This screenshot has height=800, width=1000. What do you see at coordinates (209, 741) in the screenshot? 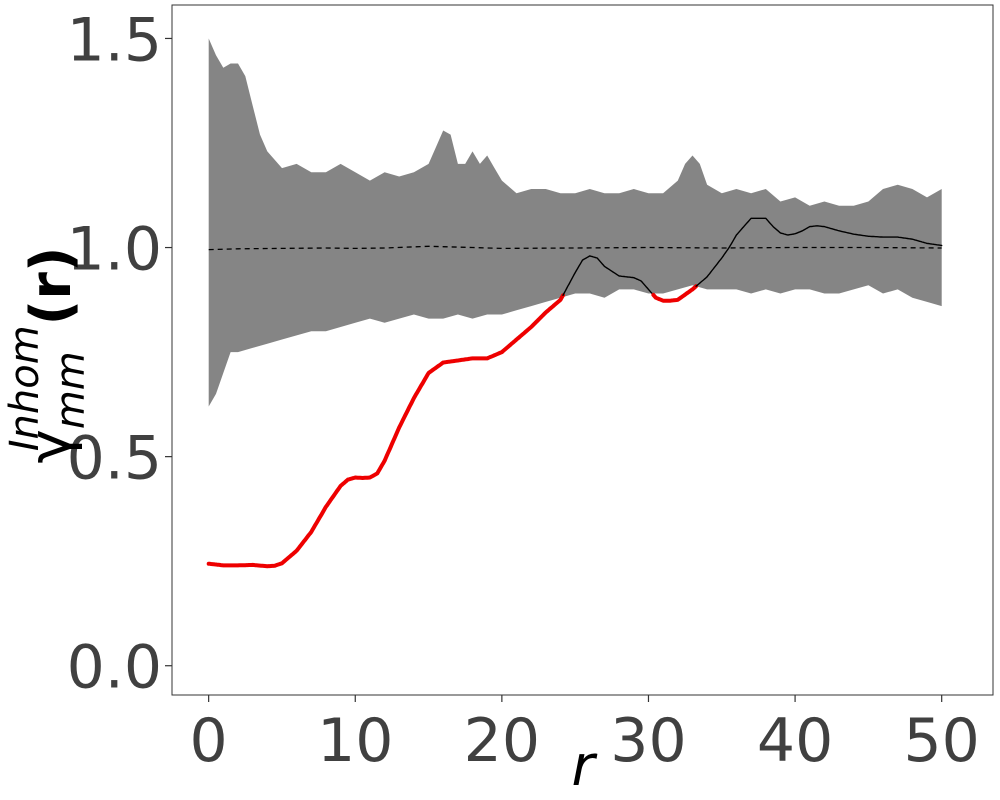
I see `x-tick-label: 0` at bounding box center [209, 741].